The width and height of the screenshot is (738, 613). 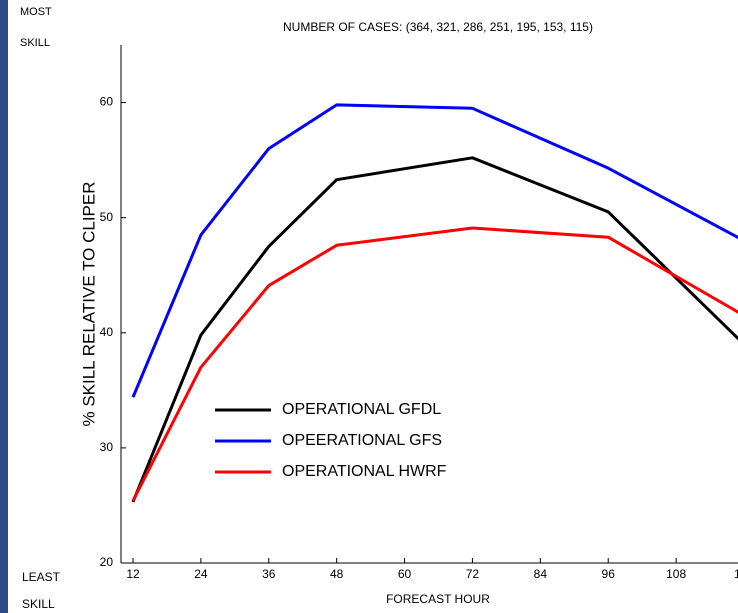 I want to click on x-tick-label: 120, so click(x=736, y=574).